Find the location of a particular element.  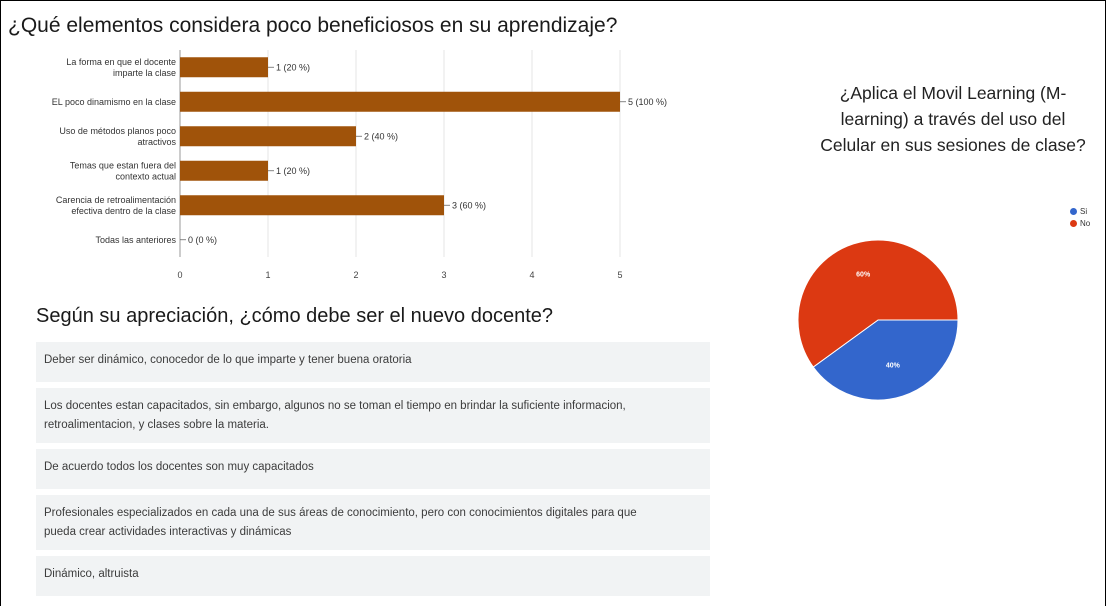

legend-label-no: No is located at coordinates (1085, 223).